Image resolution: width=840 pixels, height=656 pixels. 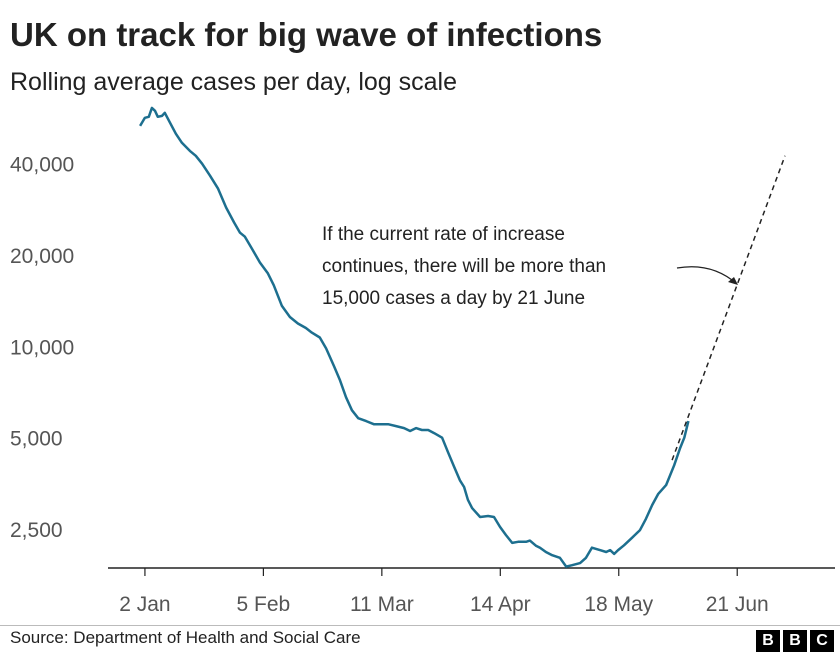 What do you see at coordinates (234, 82) in the screenshot?
I see `chart-subtitle: Rolling average cases per day, log scale` at bounding box center [234, 82].